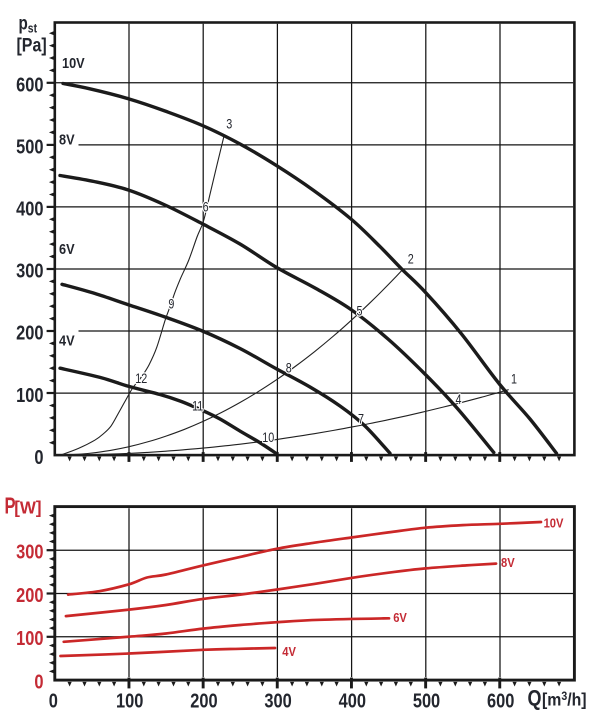 The image size is (603, 728). Describe the element at coordinates (535, 699) in the screenshot. I see `svg-text: Q` at that location.